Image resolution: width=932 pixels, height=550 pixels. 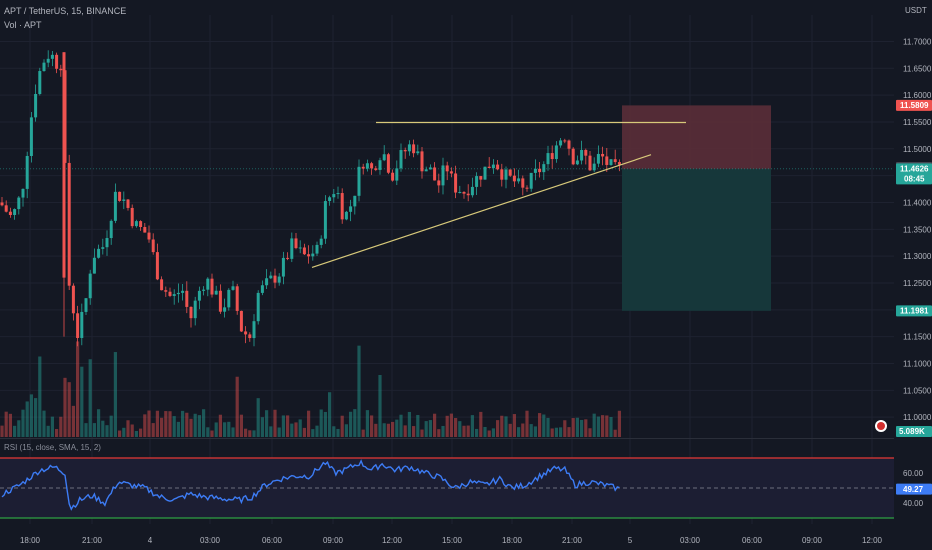 What do you see at coordinates (23, 25) in the screenshot?
I see `volume-indicator-title: Vol · APT` at bounding box center [23, 25].